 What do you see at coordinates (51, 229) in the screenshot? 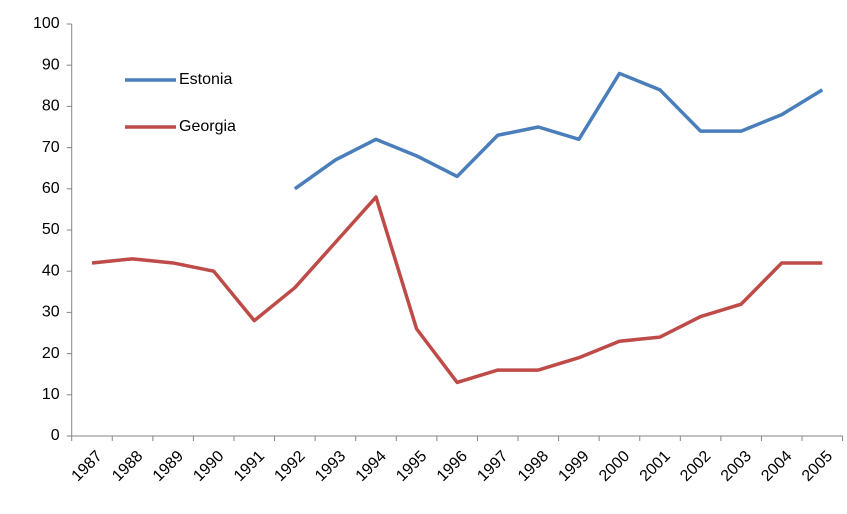
I see `y-tick-label: 50` at bounding box center [51, 229].